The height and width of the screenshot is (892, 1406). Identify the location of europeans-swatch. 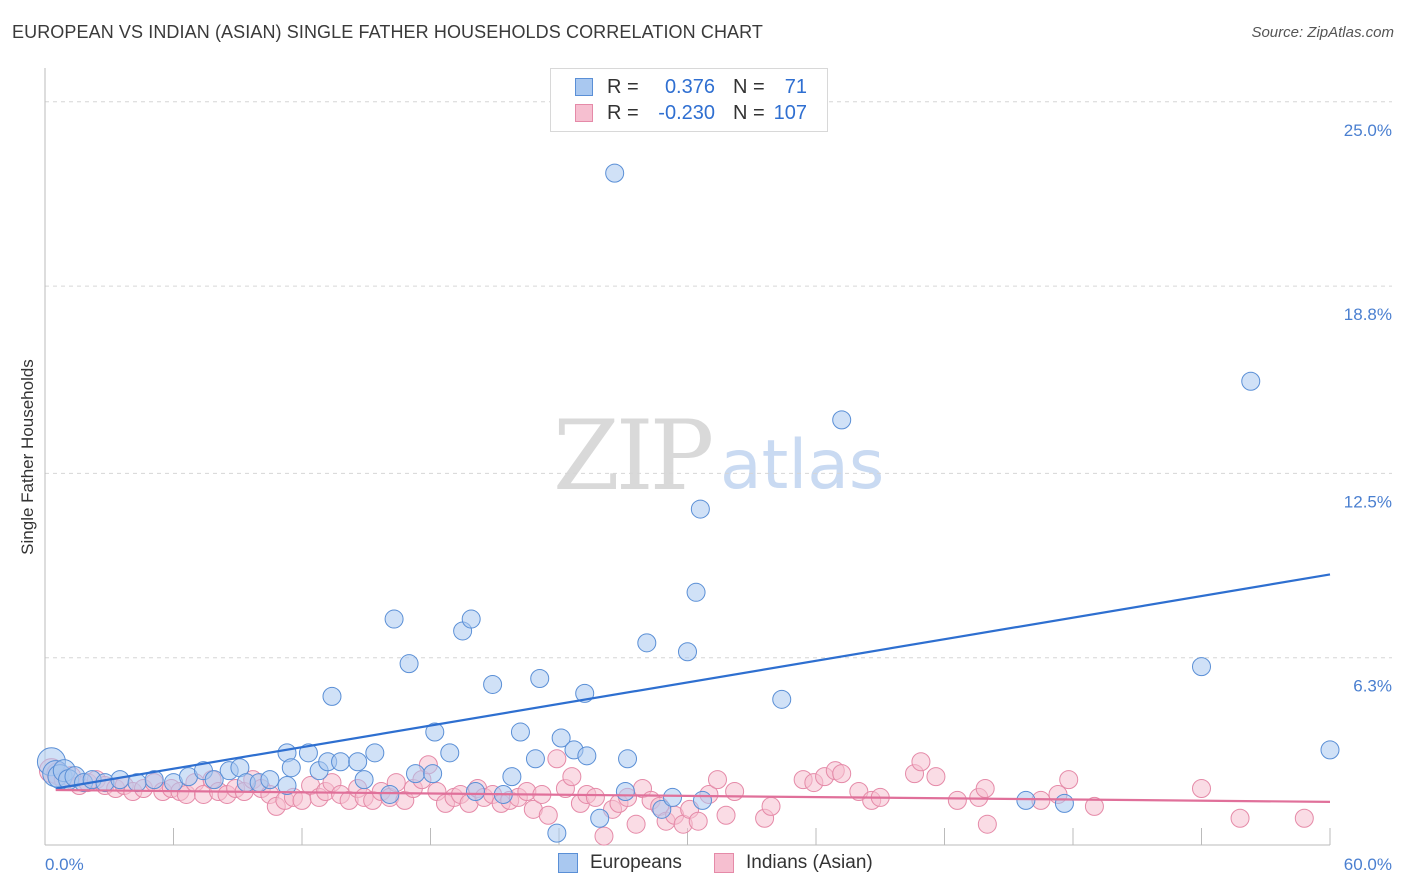
(584, 87).